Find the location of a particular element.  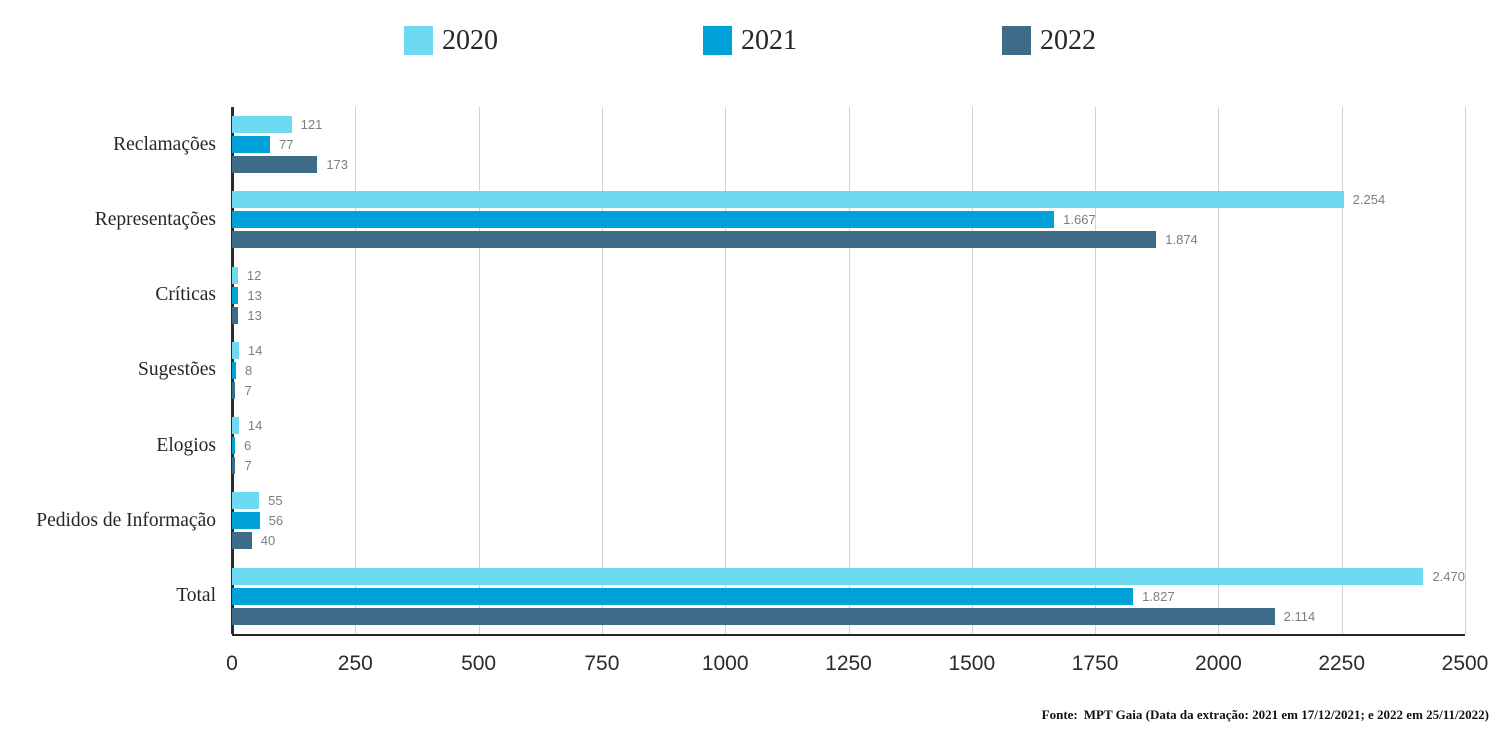

x-tick-label: 2500 is located at coordinates (1465, 663).